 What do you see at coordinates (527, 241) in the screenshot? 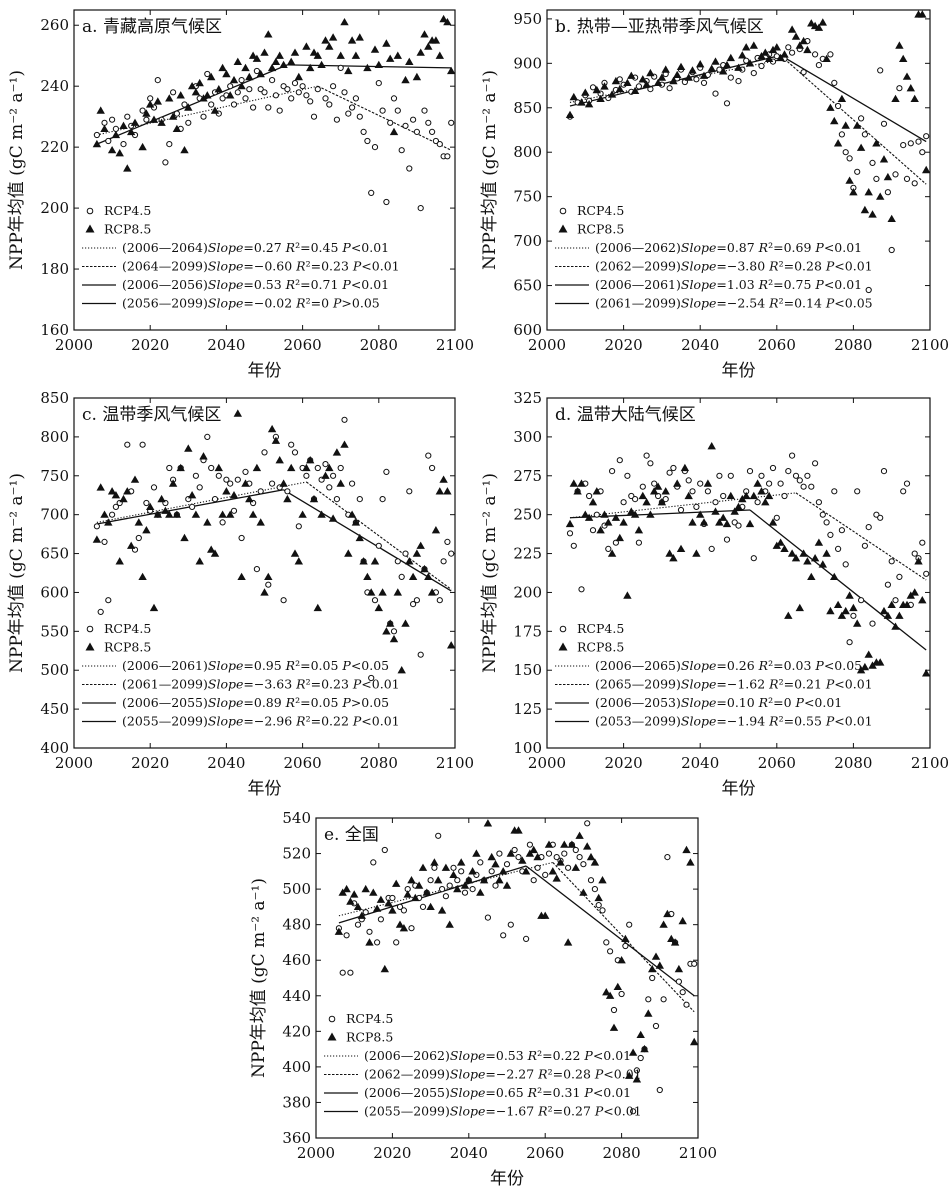
I see `y-tick-label: 700` at bounding box center [527, 241].